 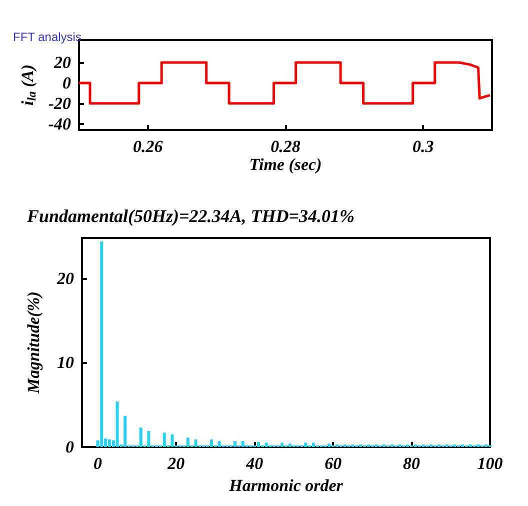 I want to click on x-axis-title: Time (sec), so click(x=285, y=164).